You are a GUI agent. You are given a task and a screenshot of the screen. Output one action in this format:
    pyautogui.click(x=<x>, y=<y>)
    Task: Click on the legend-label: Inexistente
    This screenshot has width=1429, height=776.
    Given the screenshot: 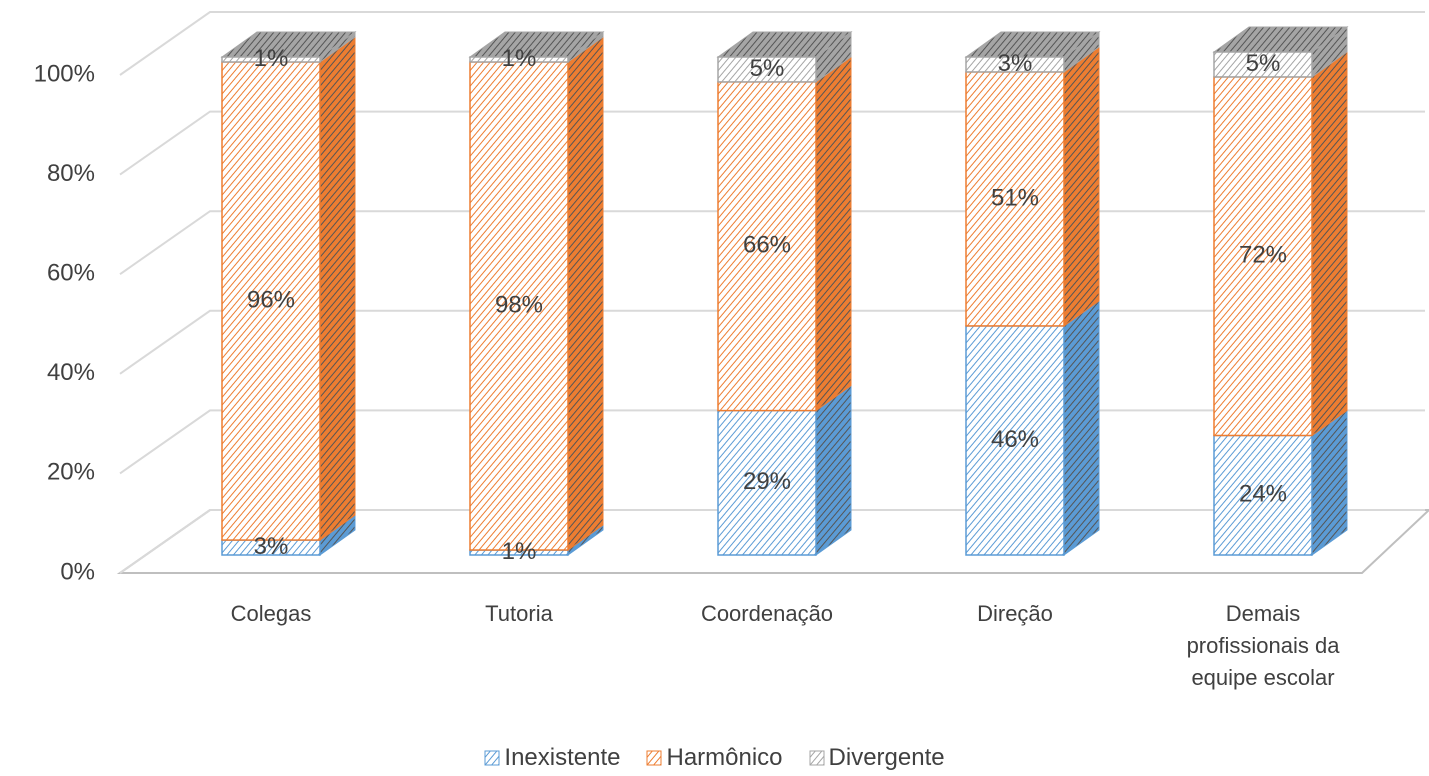 What is the action you would take?
    pyautogui.click(x=562, y=757)
    